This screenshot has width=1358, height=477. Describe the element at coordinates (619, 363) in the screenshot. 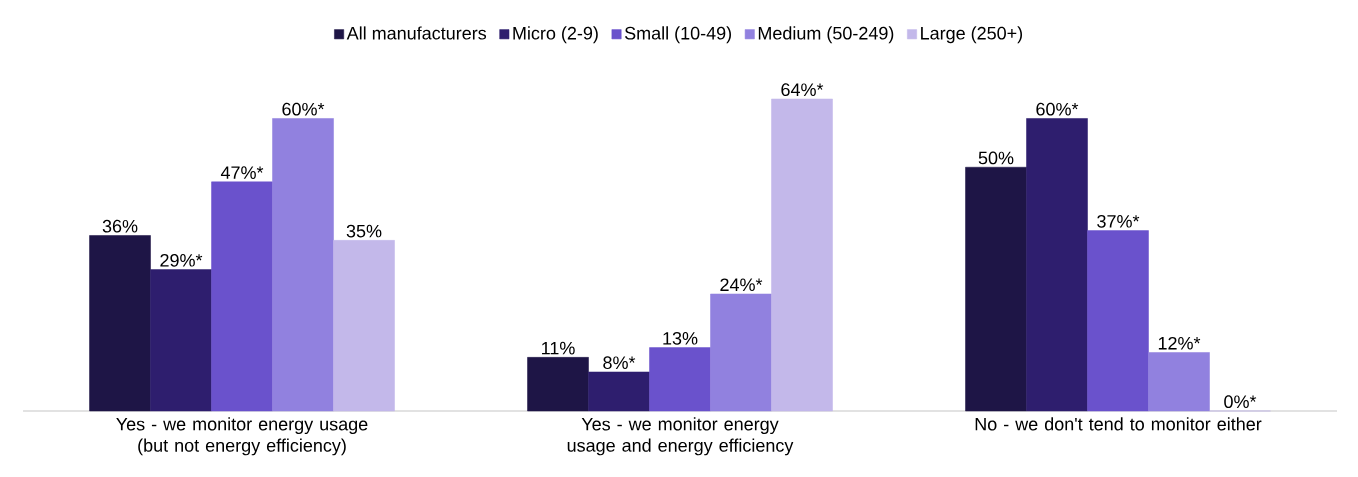

I see `data-label: 8%*` at that location.